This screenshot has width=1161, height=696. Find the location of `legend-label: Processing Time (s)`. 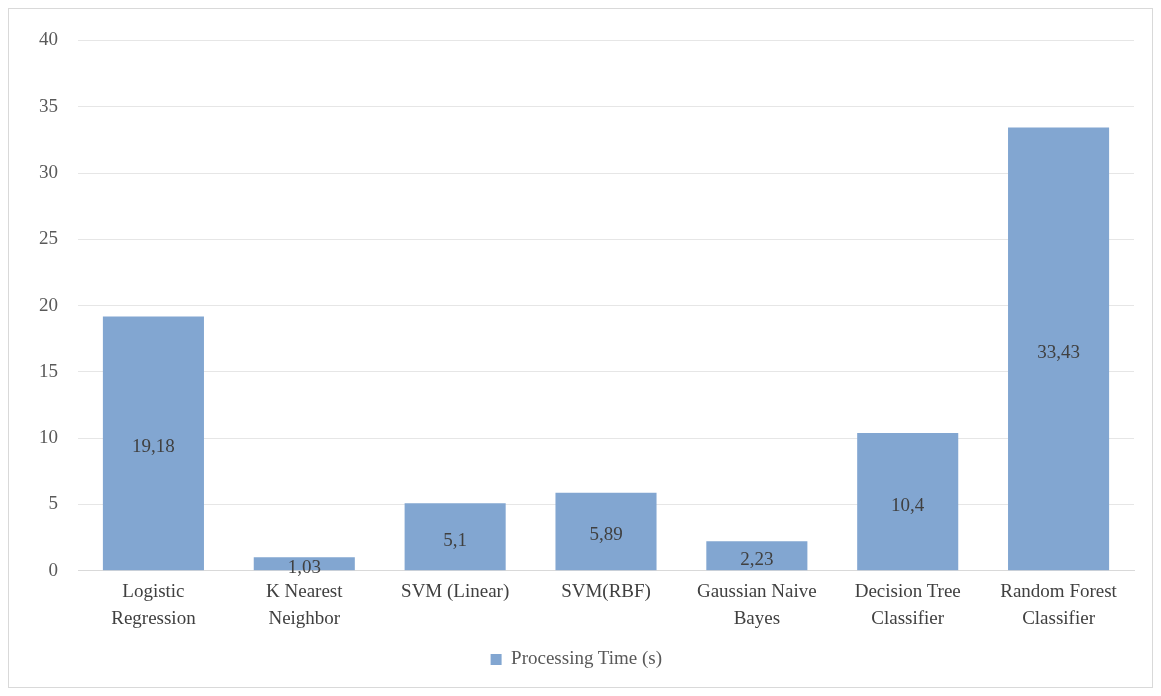

legend-label: Processing Time (s) is located at coordinates (587, 658).